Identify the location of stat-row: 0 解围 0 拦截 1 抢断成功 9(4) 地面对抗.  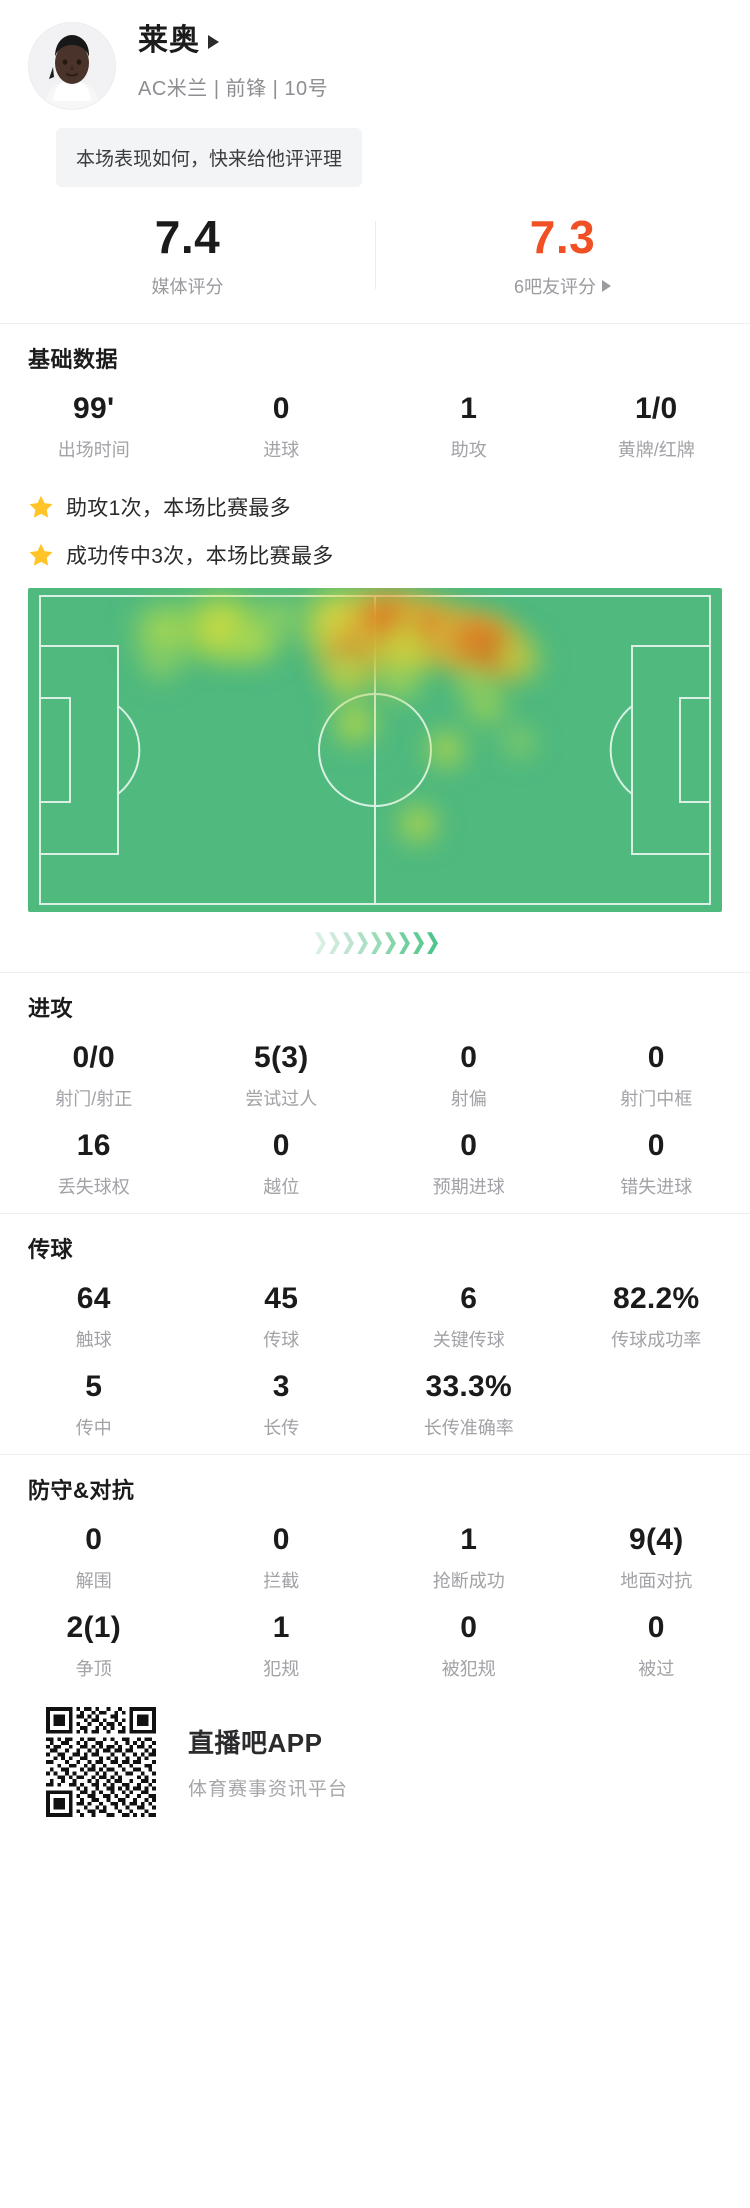
(375, 1558).